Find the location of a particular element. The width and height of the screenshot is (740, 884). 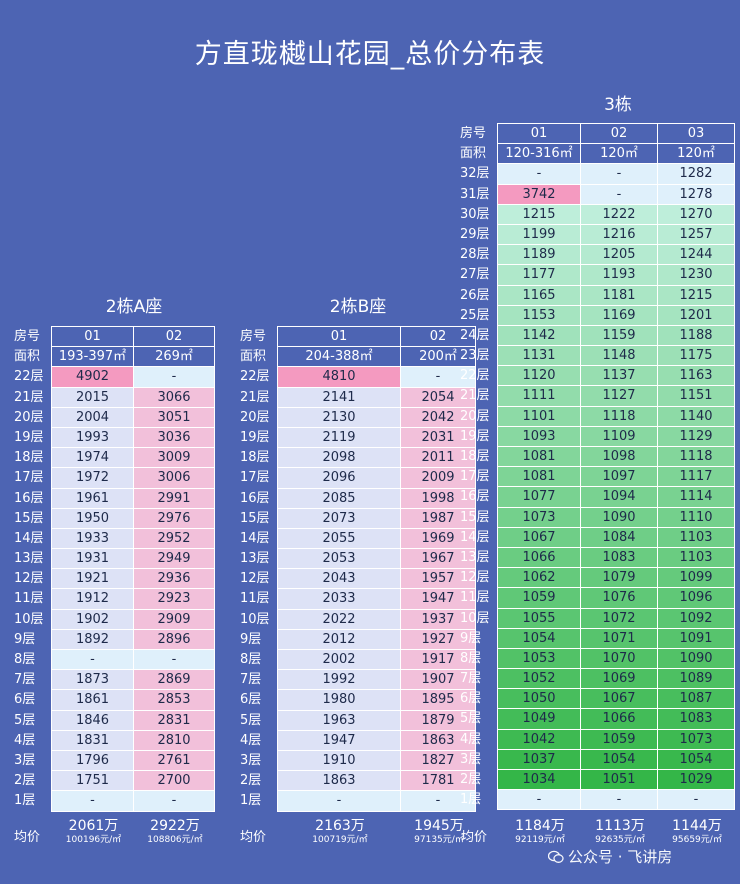

price-cell: 1993 is located at coordinates (92, 437).